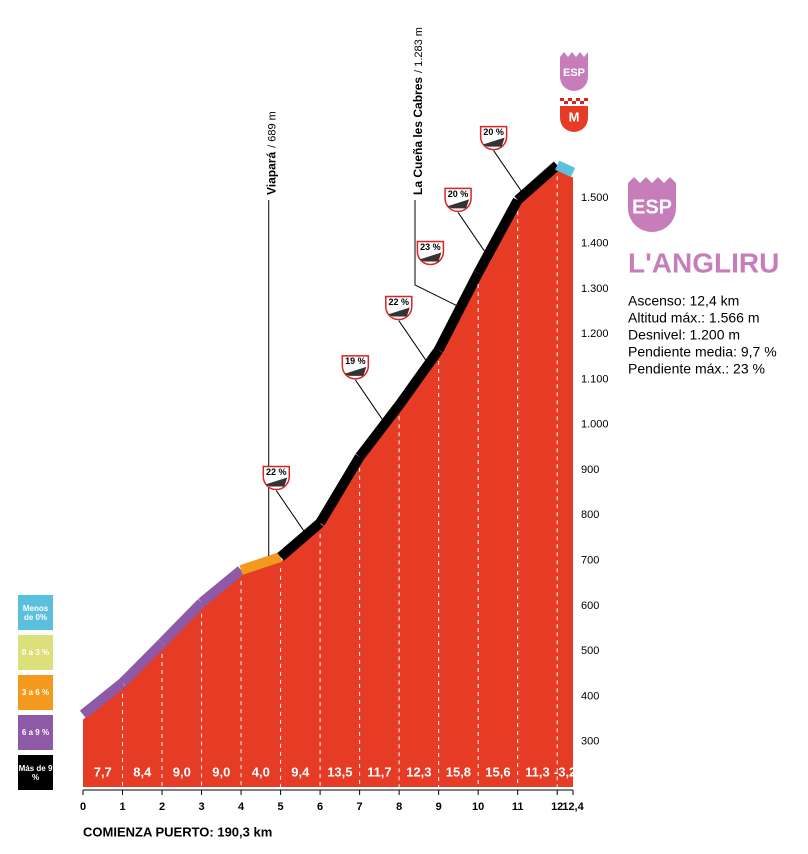  Describe the element at coordinates (557, 807) in the screenshot. I see `x-tick-label: 12` at that location.